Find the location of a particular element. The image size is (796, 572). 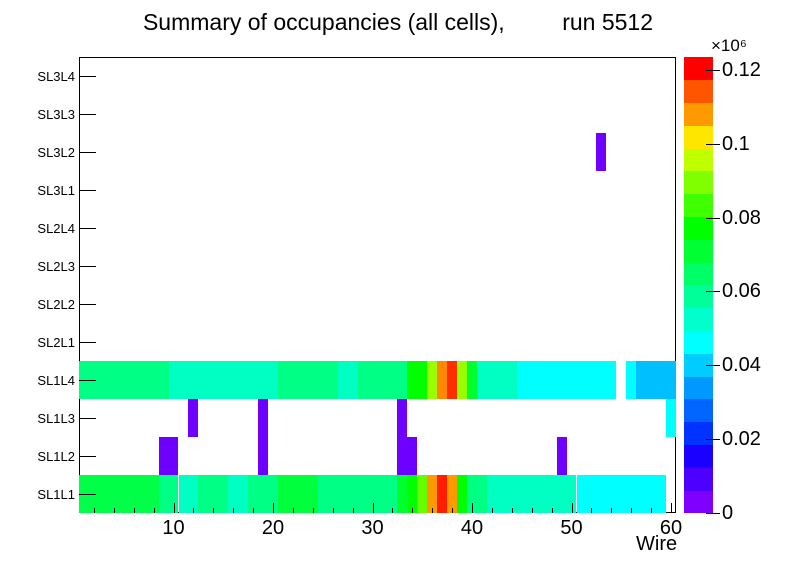

colorbar-tick-label: 0.04 is located at coordinates (741, 365).